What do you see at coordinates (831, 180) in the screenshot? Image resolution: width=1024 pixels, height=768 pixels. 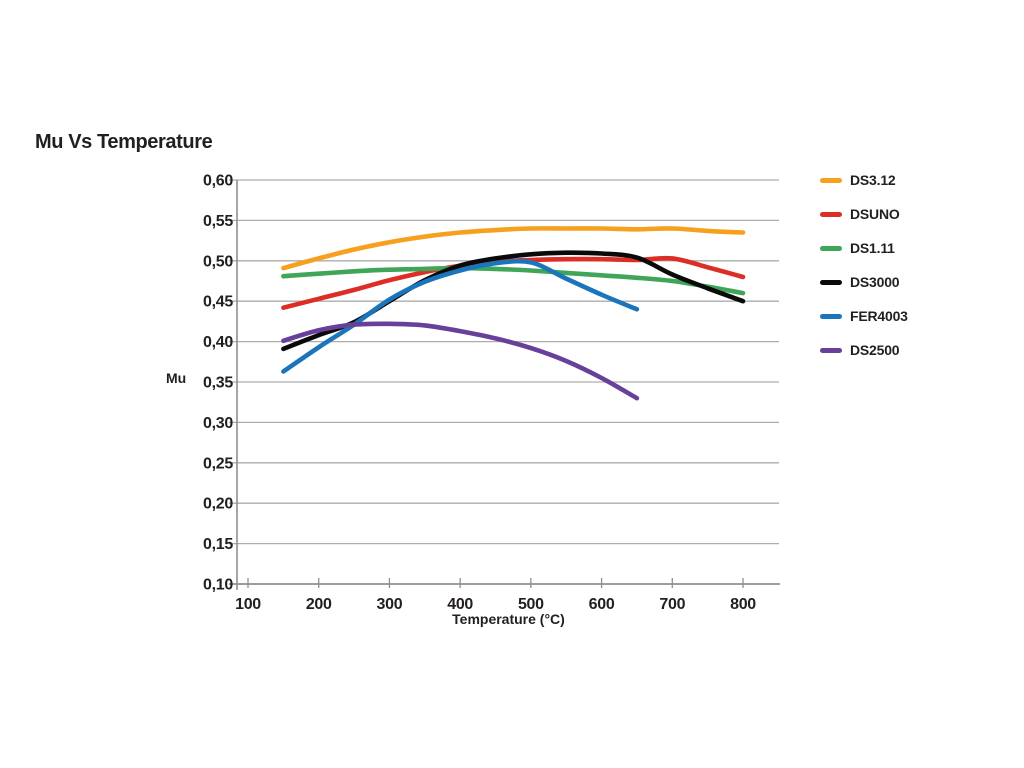 I see `legend-swatch-icon-DS3.12` at bounding box center [831, 180].